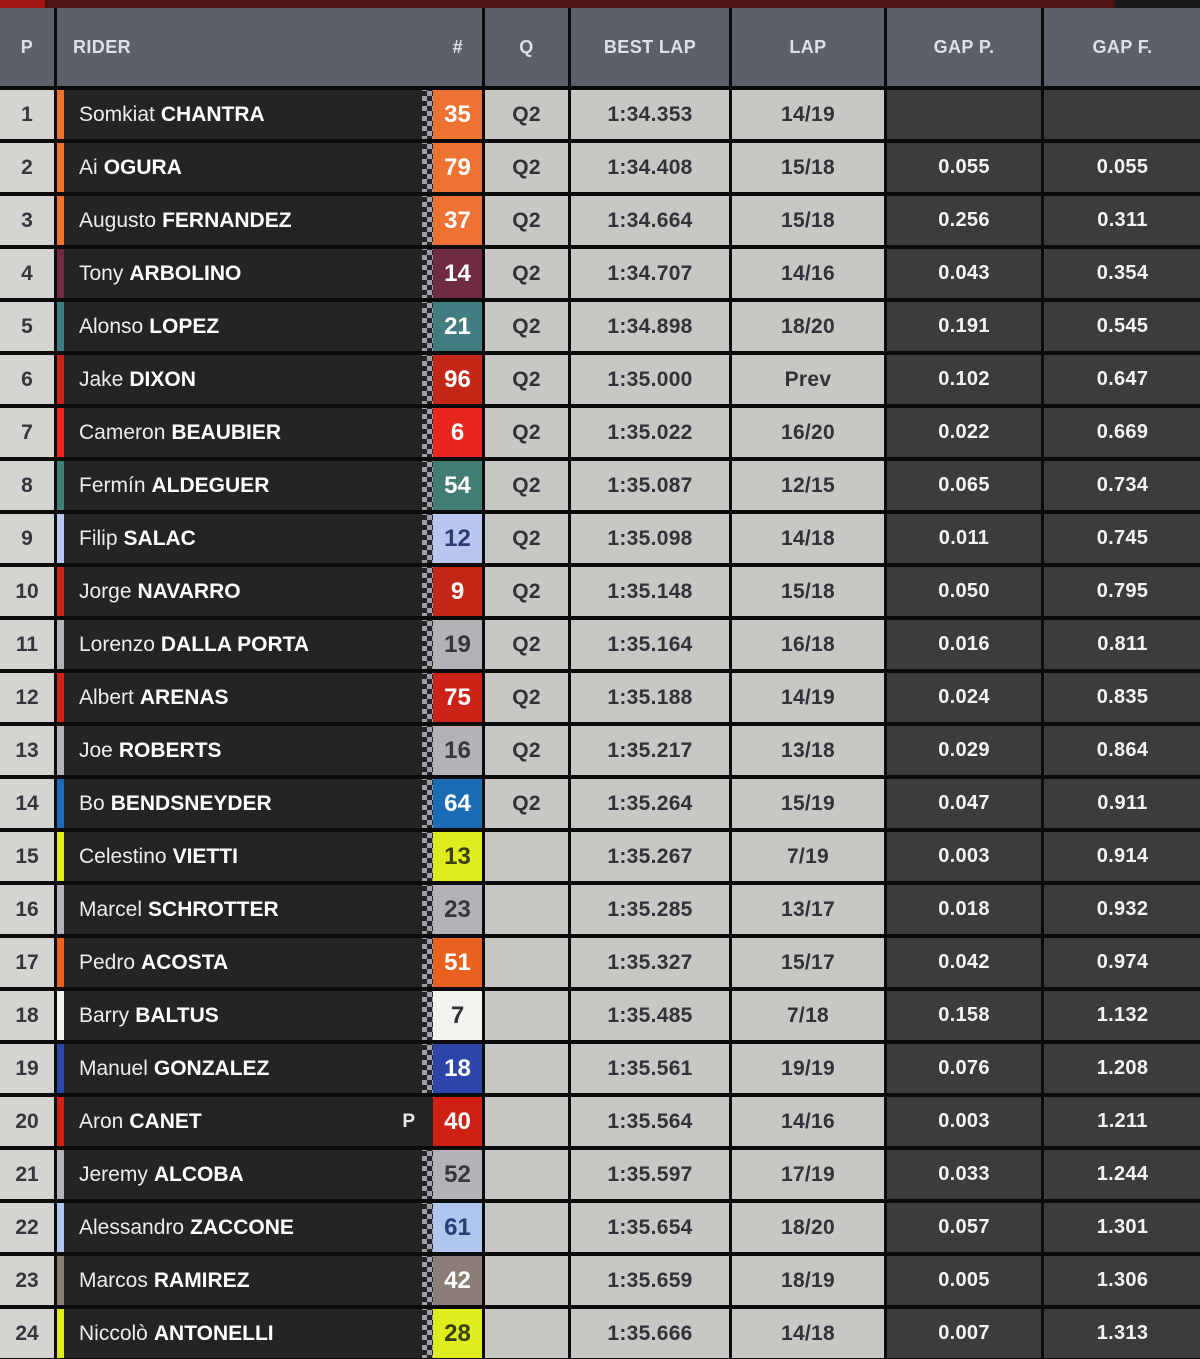  Describe the element at coordinates (250, 1228) in the screenshot. I see `rider-name: Alessandro ZACCONE` at that location.